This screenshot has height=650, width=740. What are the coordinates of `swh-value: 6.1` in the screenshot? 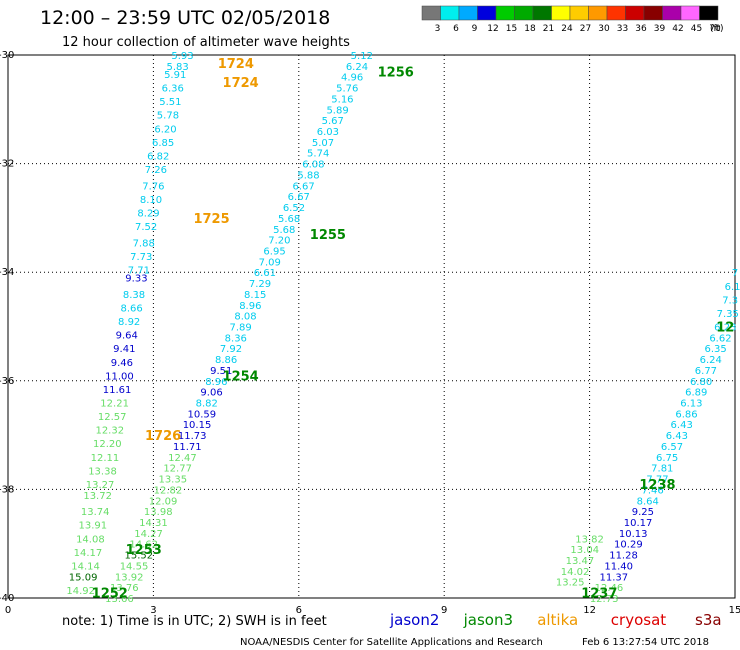 It's located at (732, 287).